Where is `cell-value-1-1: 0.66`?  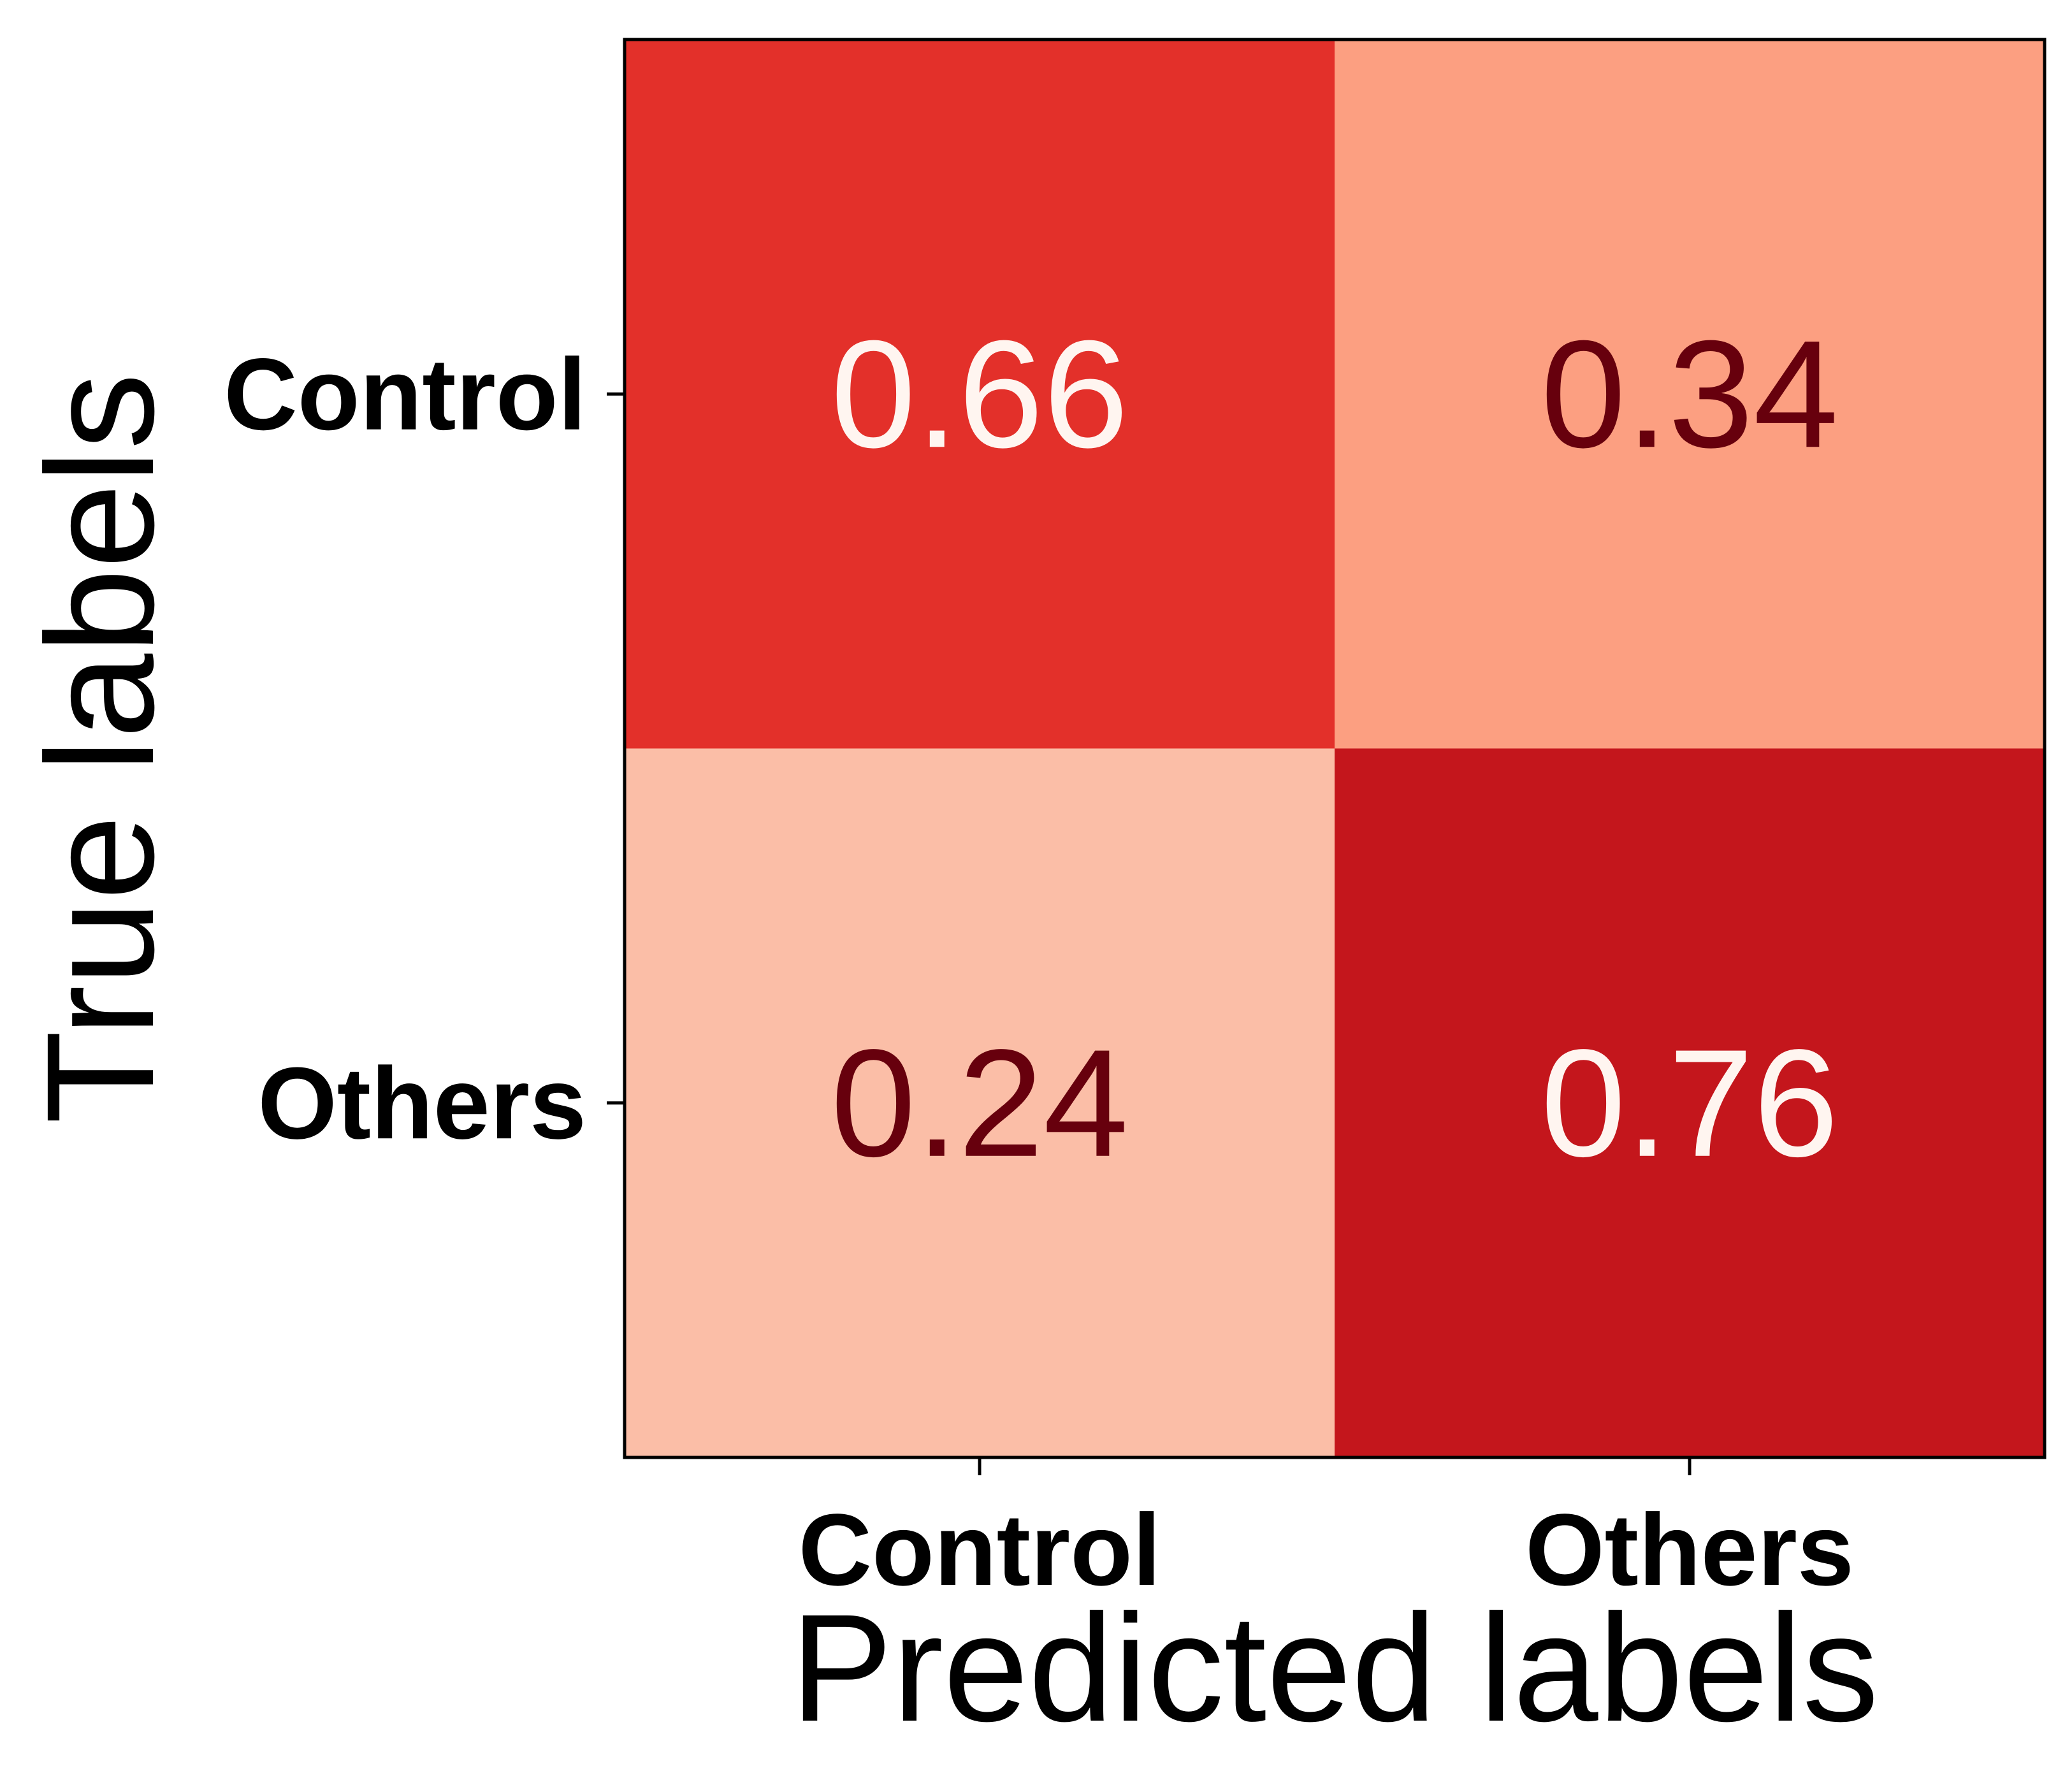
cell-value-1-1: 0.66 is located at coordinates (979, 393).